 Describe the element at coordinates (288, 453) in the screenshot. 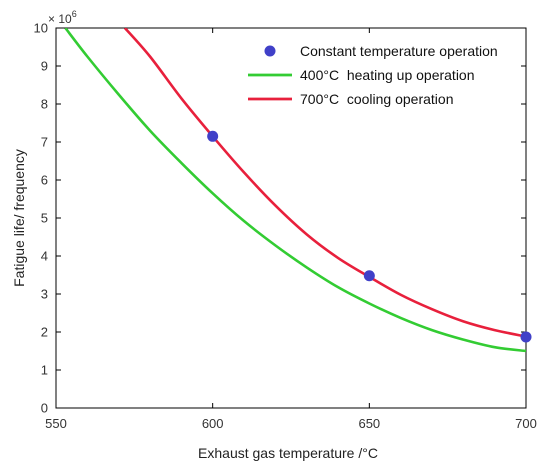

I see `x-axis-label: Exhaust gas temperature /°C` at that location.